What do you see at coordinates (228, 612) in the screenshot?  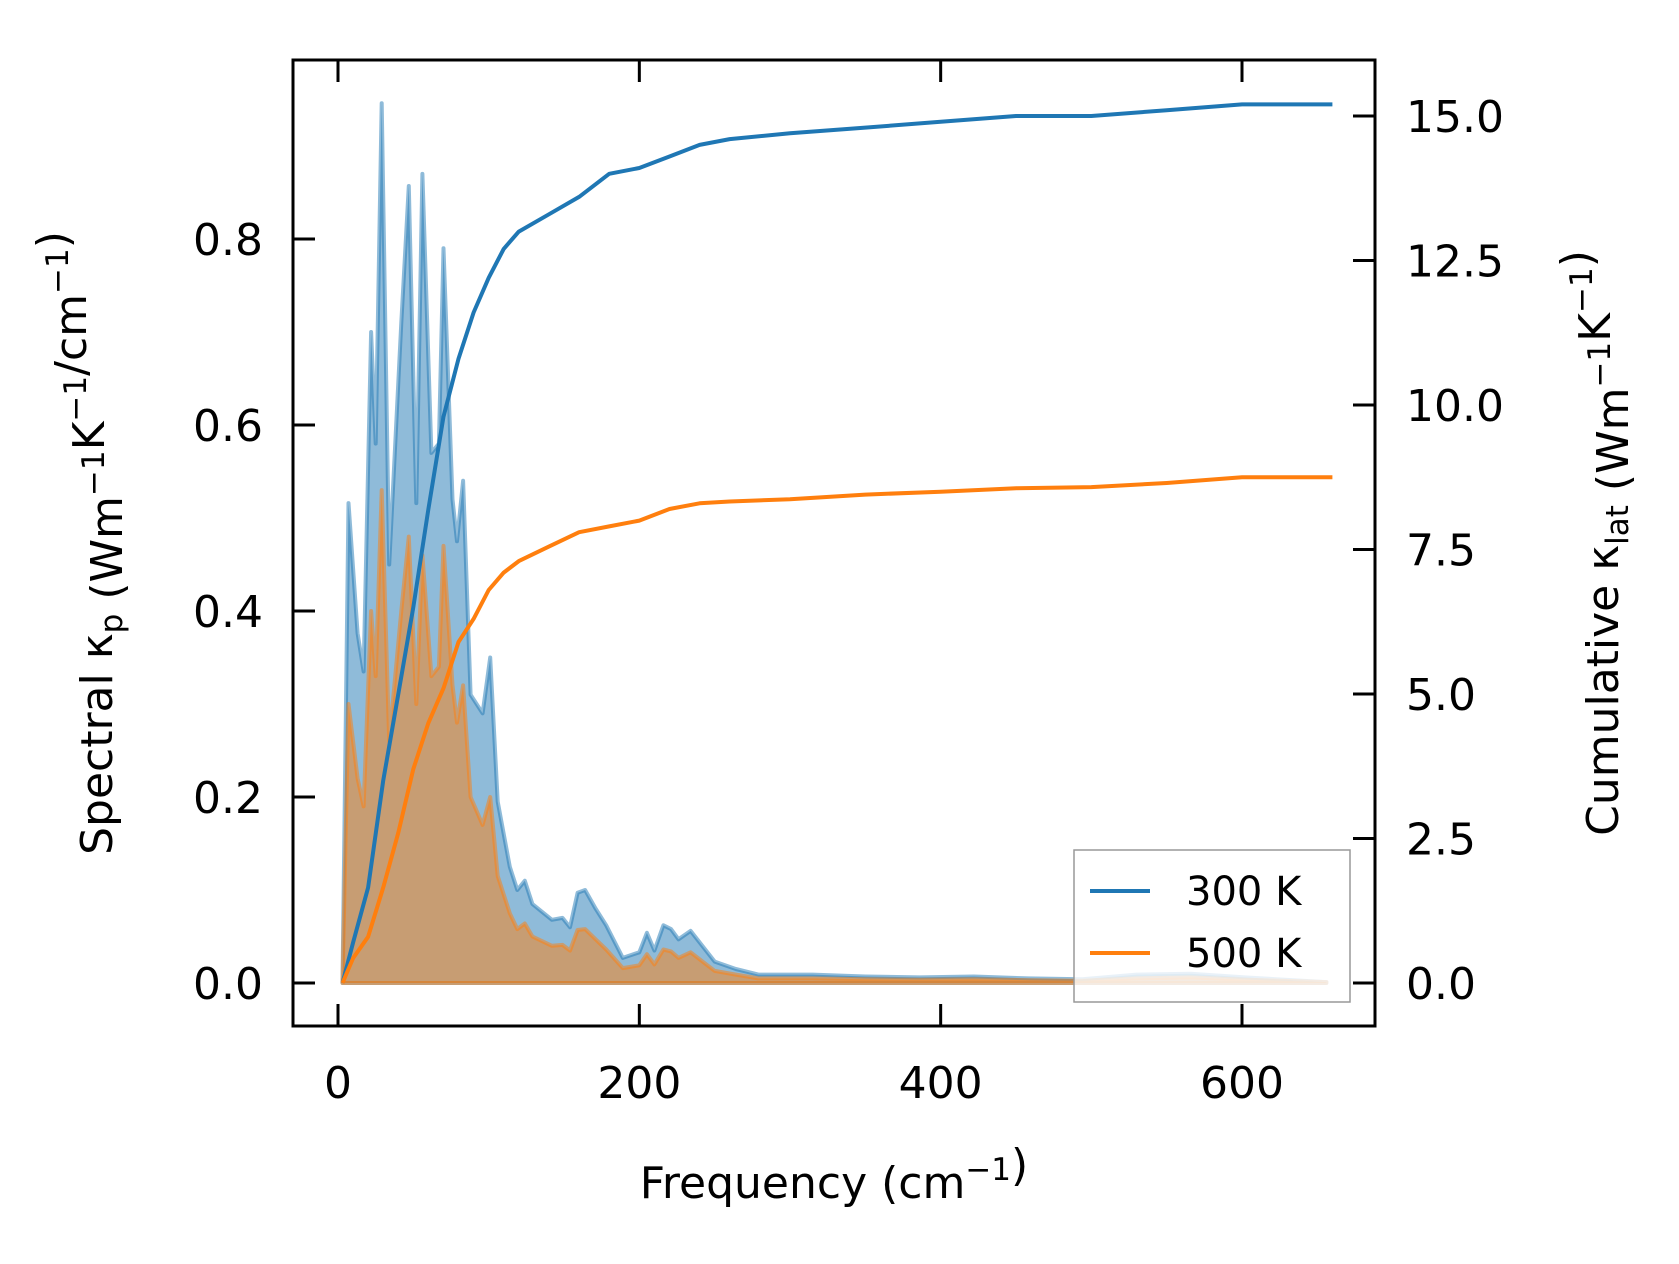 I see `left-y-tick-label: 0.4` at bounding box center [228, 612].